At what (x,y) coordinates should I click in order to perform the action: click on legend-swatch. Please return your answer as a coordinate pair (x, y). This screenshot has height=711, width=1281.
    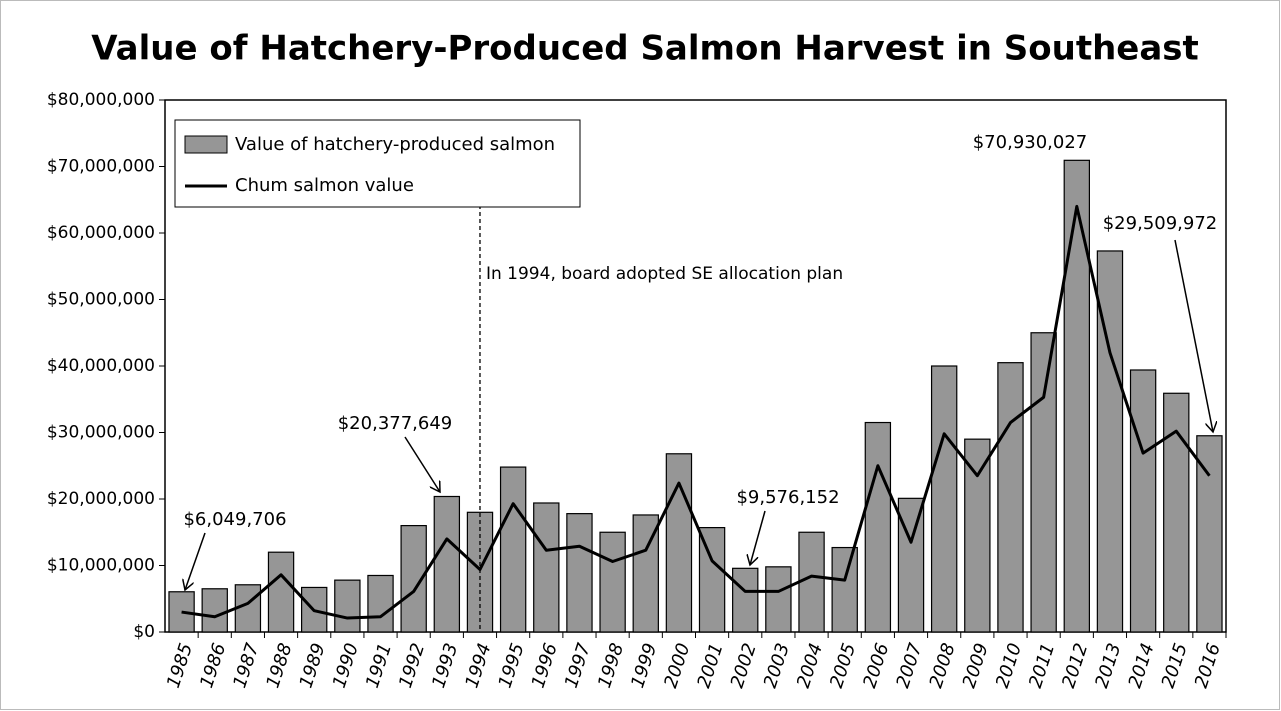
    Looking at the image, I should click on (206, 144).